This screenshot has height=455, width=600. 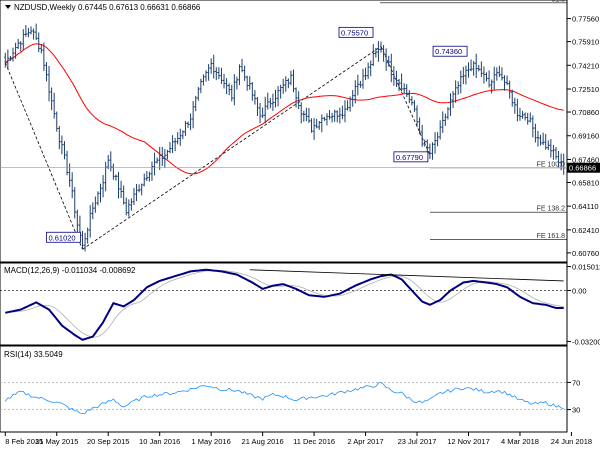 What do you see at coordinates (45, 7) in the screenshot?
I see `chart-title: NZDUSD,Weekly` at bounding box center [45, 7].